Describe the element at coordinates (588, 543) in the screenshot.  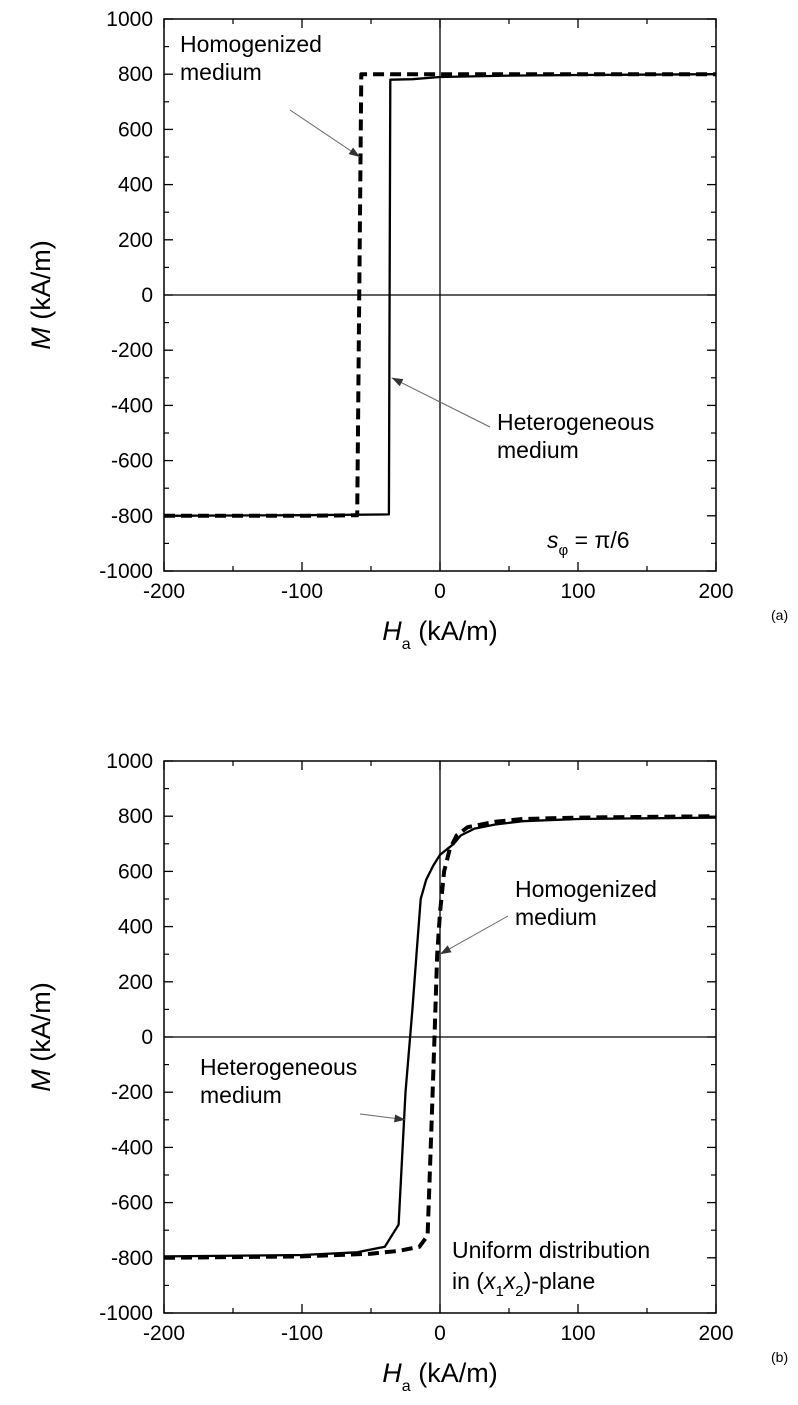
I see `annotation-parameter: sφ = π/6` at that location.